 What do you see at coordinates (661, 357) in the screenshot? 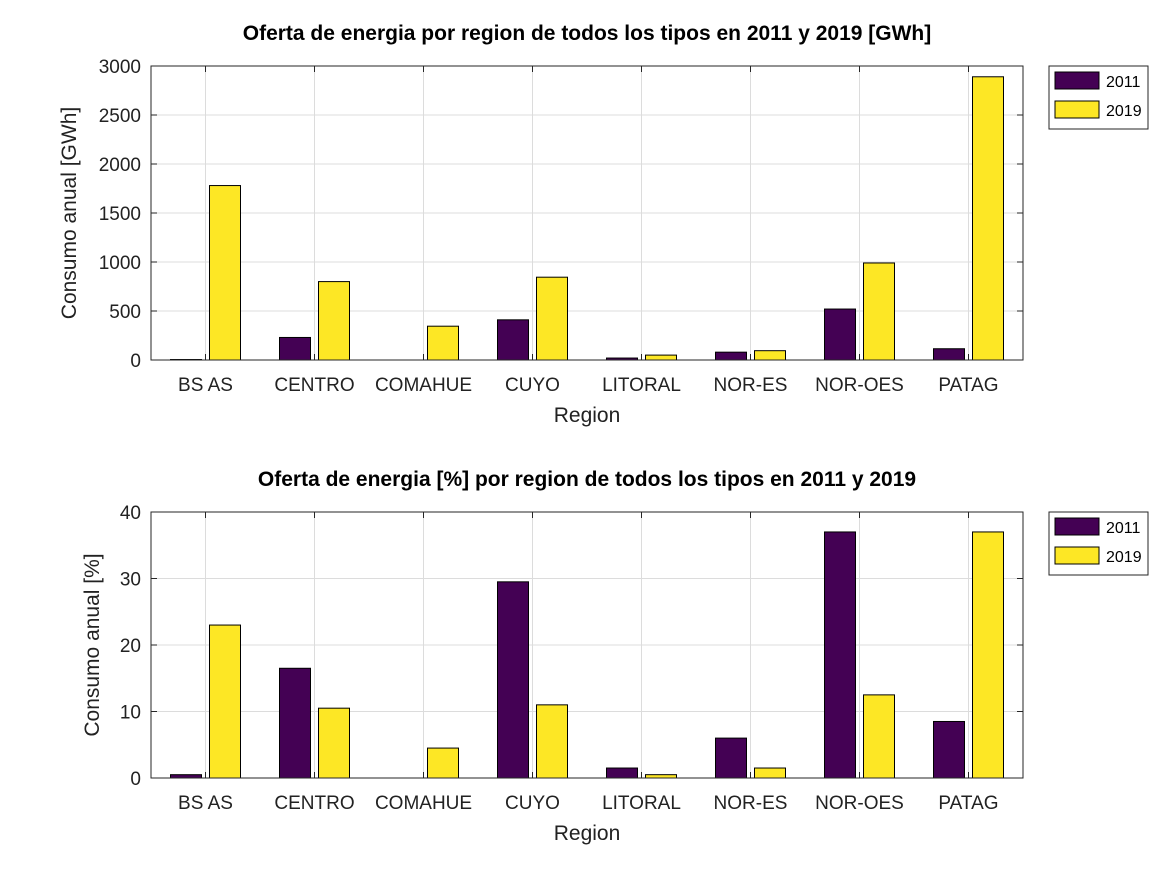
I see `bar-2019-litoral` at bounding box center [661, 357].